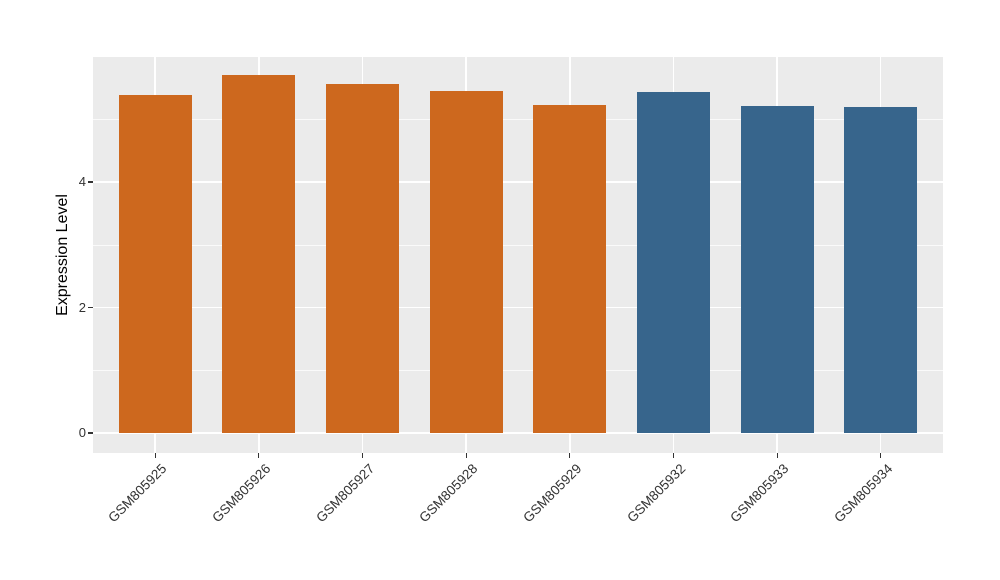  I want to click on y-tick-label: 2, so click(82, 307).